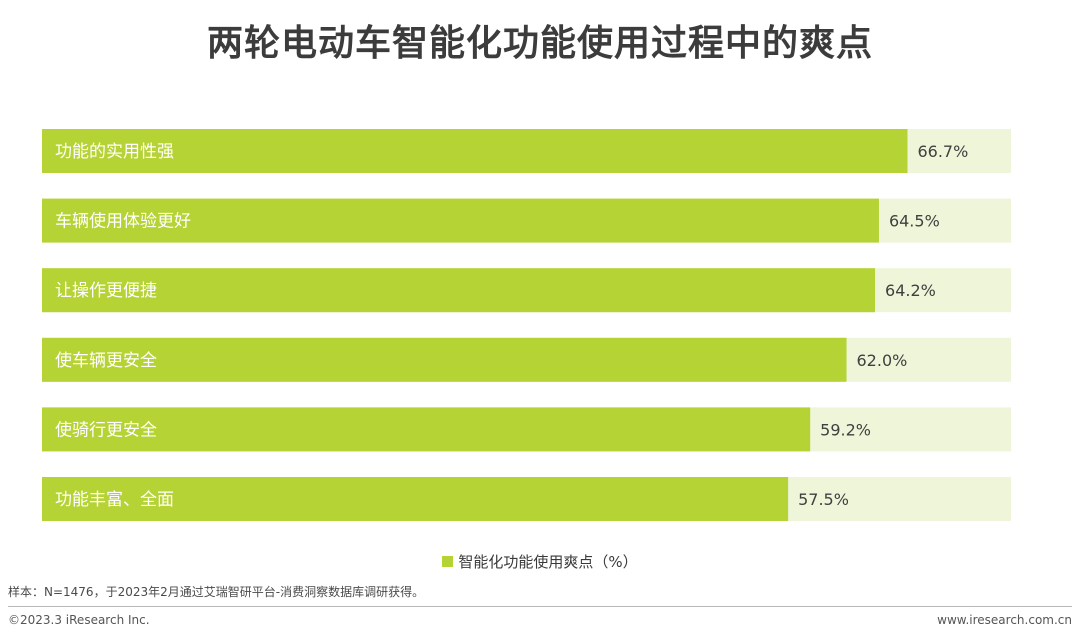  What do you see at coordinates (448, 561) in the screenshot?
I see `legend-swatch` at bounding box center [448, 561].